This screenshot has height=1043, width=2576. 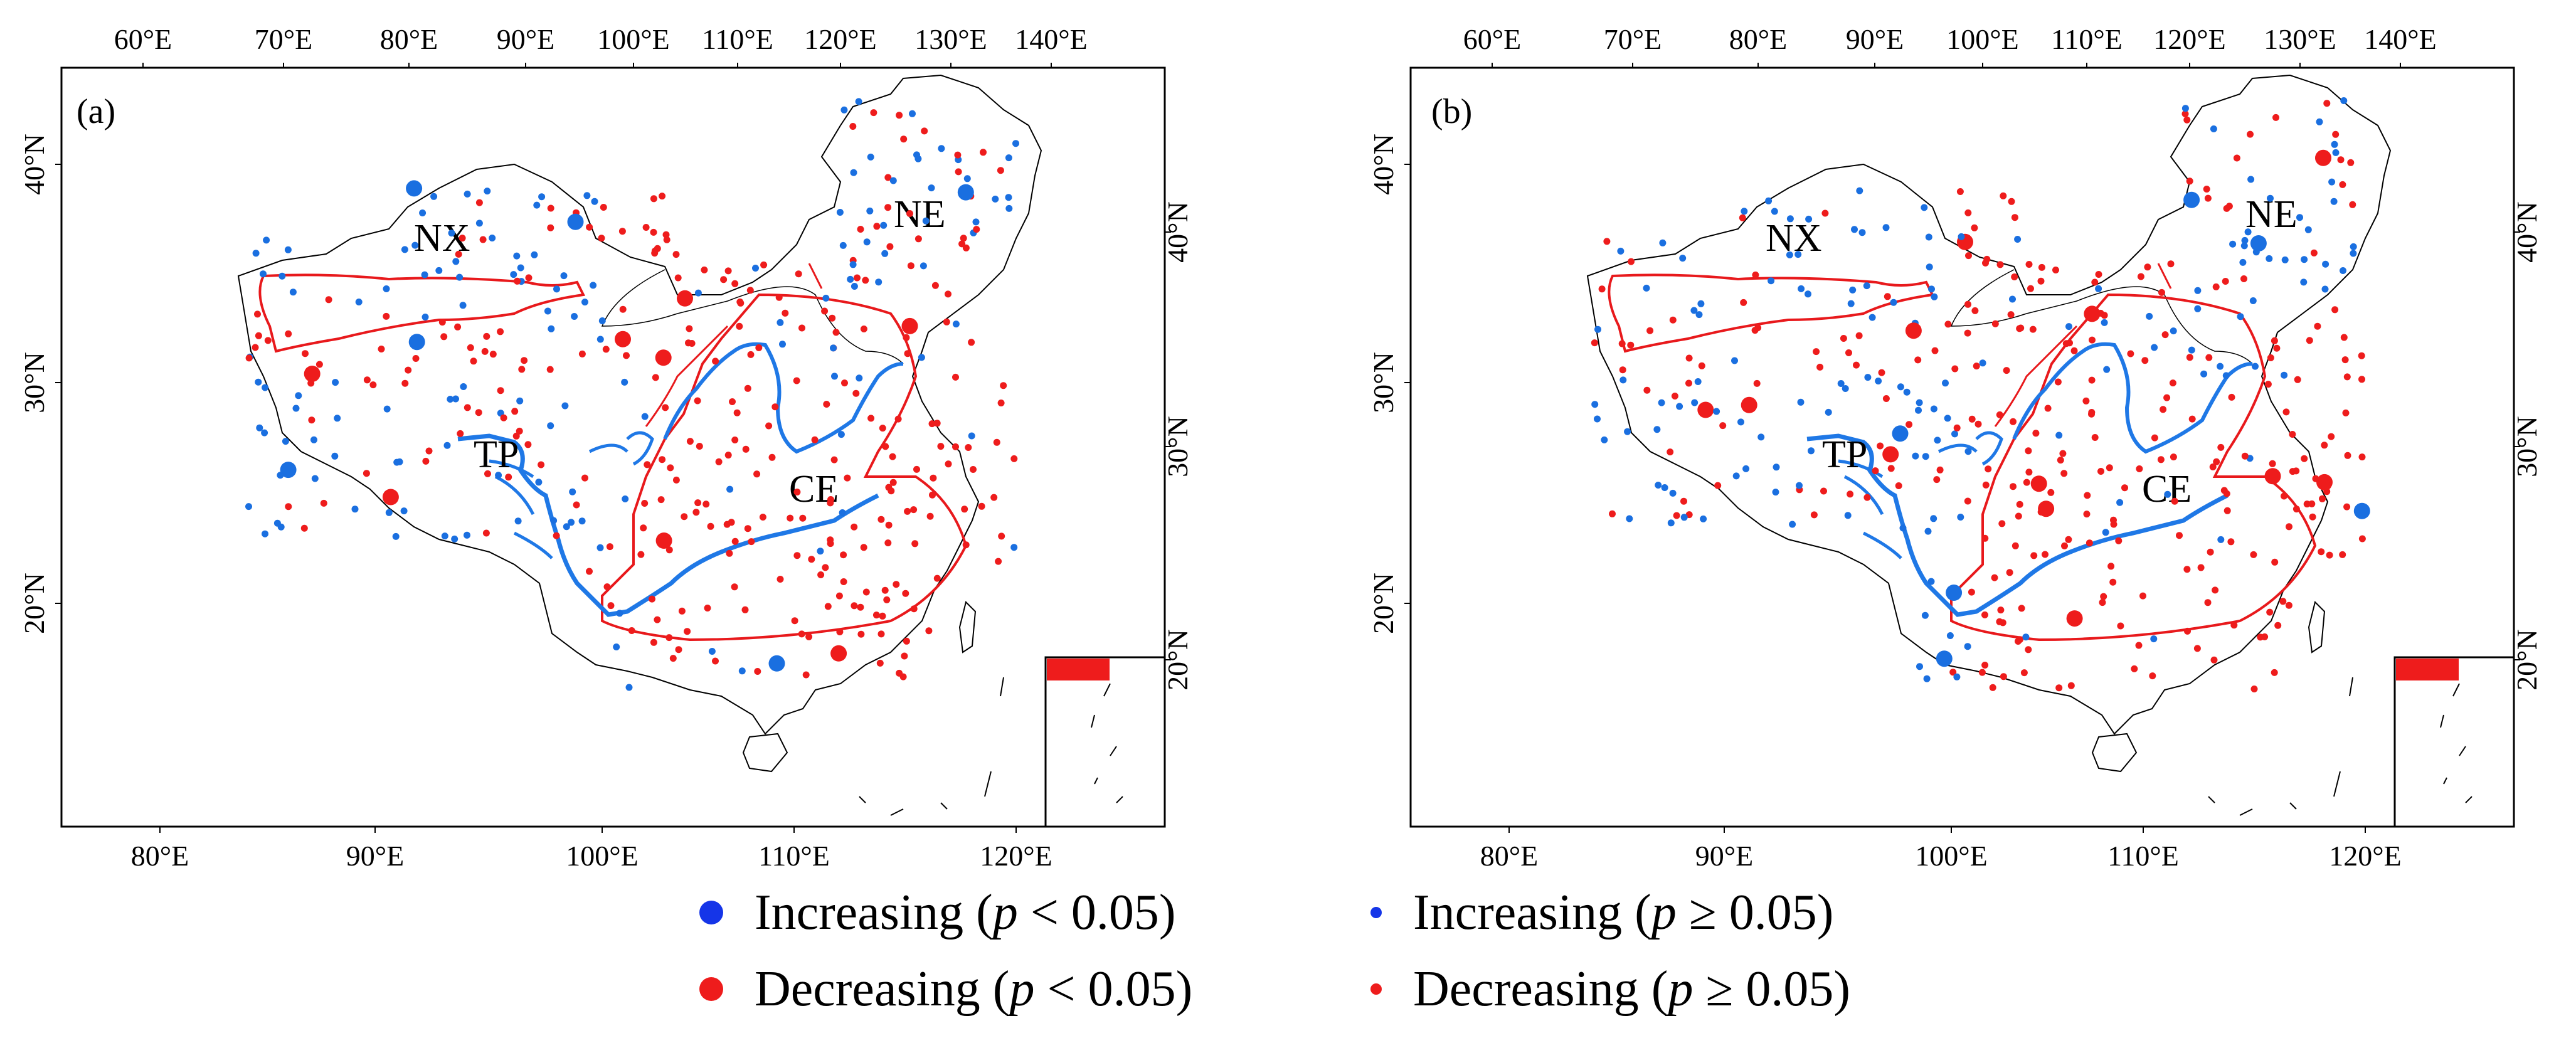 I want to click on region-label-ne: NE, so click(x=920, y=214).